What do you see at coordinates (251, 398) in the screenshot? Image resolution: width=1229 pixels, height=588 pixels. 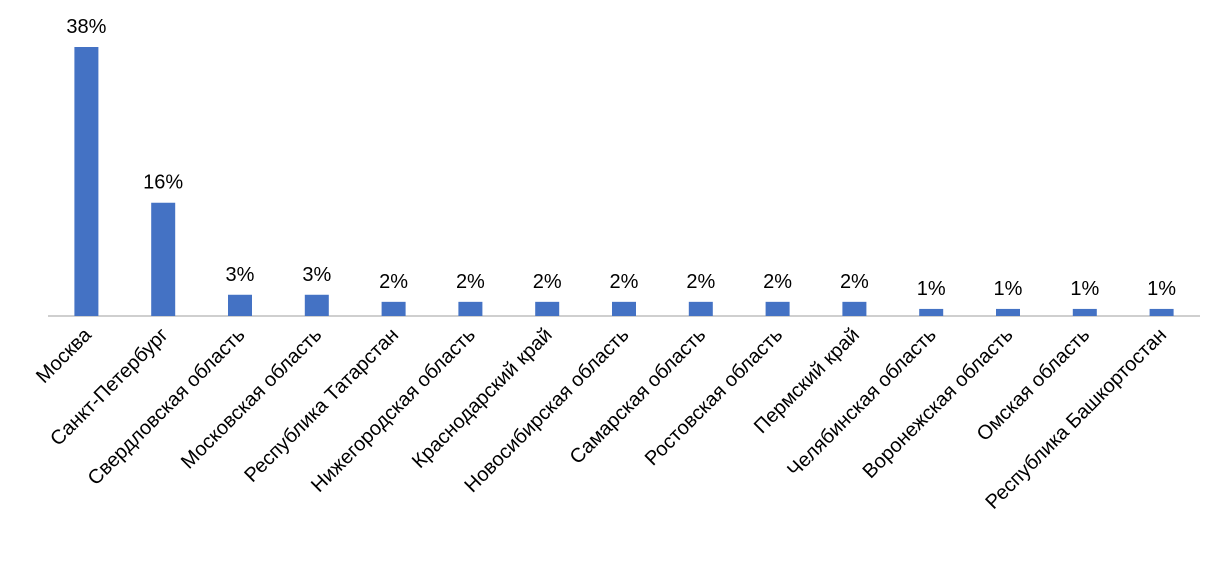 I see `x-tick-label: Московская область` at bounding box center [251, 398].